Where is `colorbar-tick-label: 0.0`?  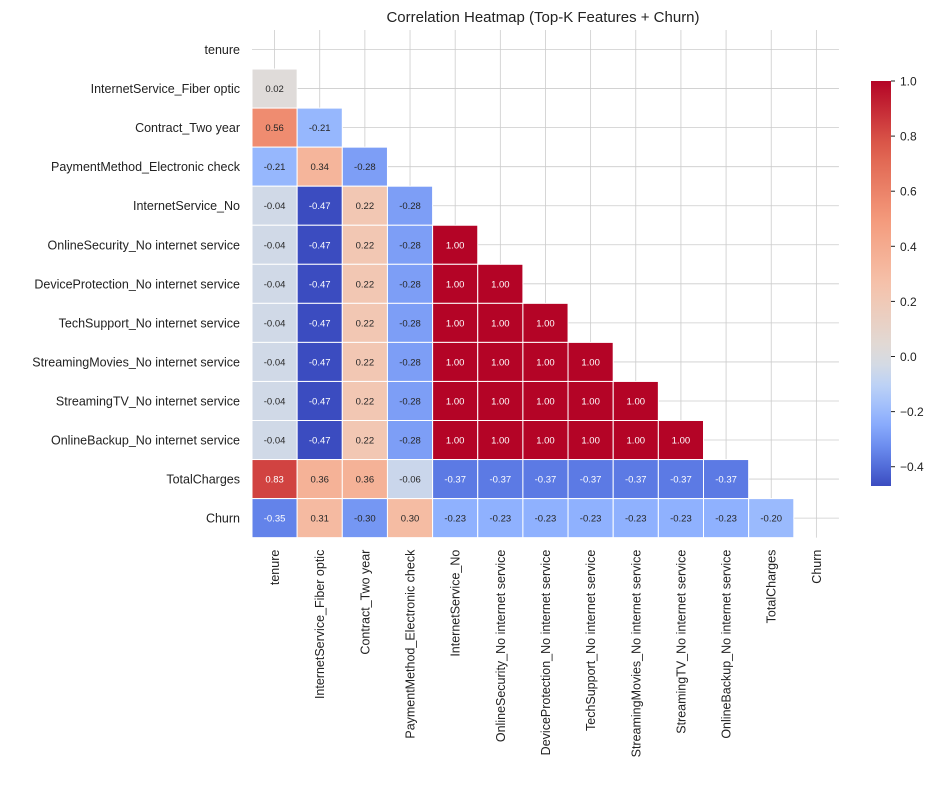 colorbar-tick-label: 0.0 is located at coordinates (908, 357).